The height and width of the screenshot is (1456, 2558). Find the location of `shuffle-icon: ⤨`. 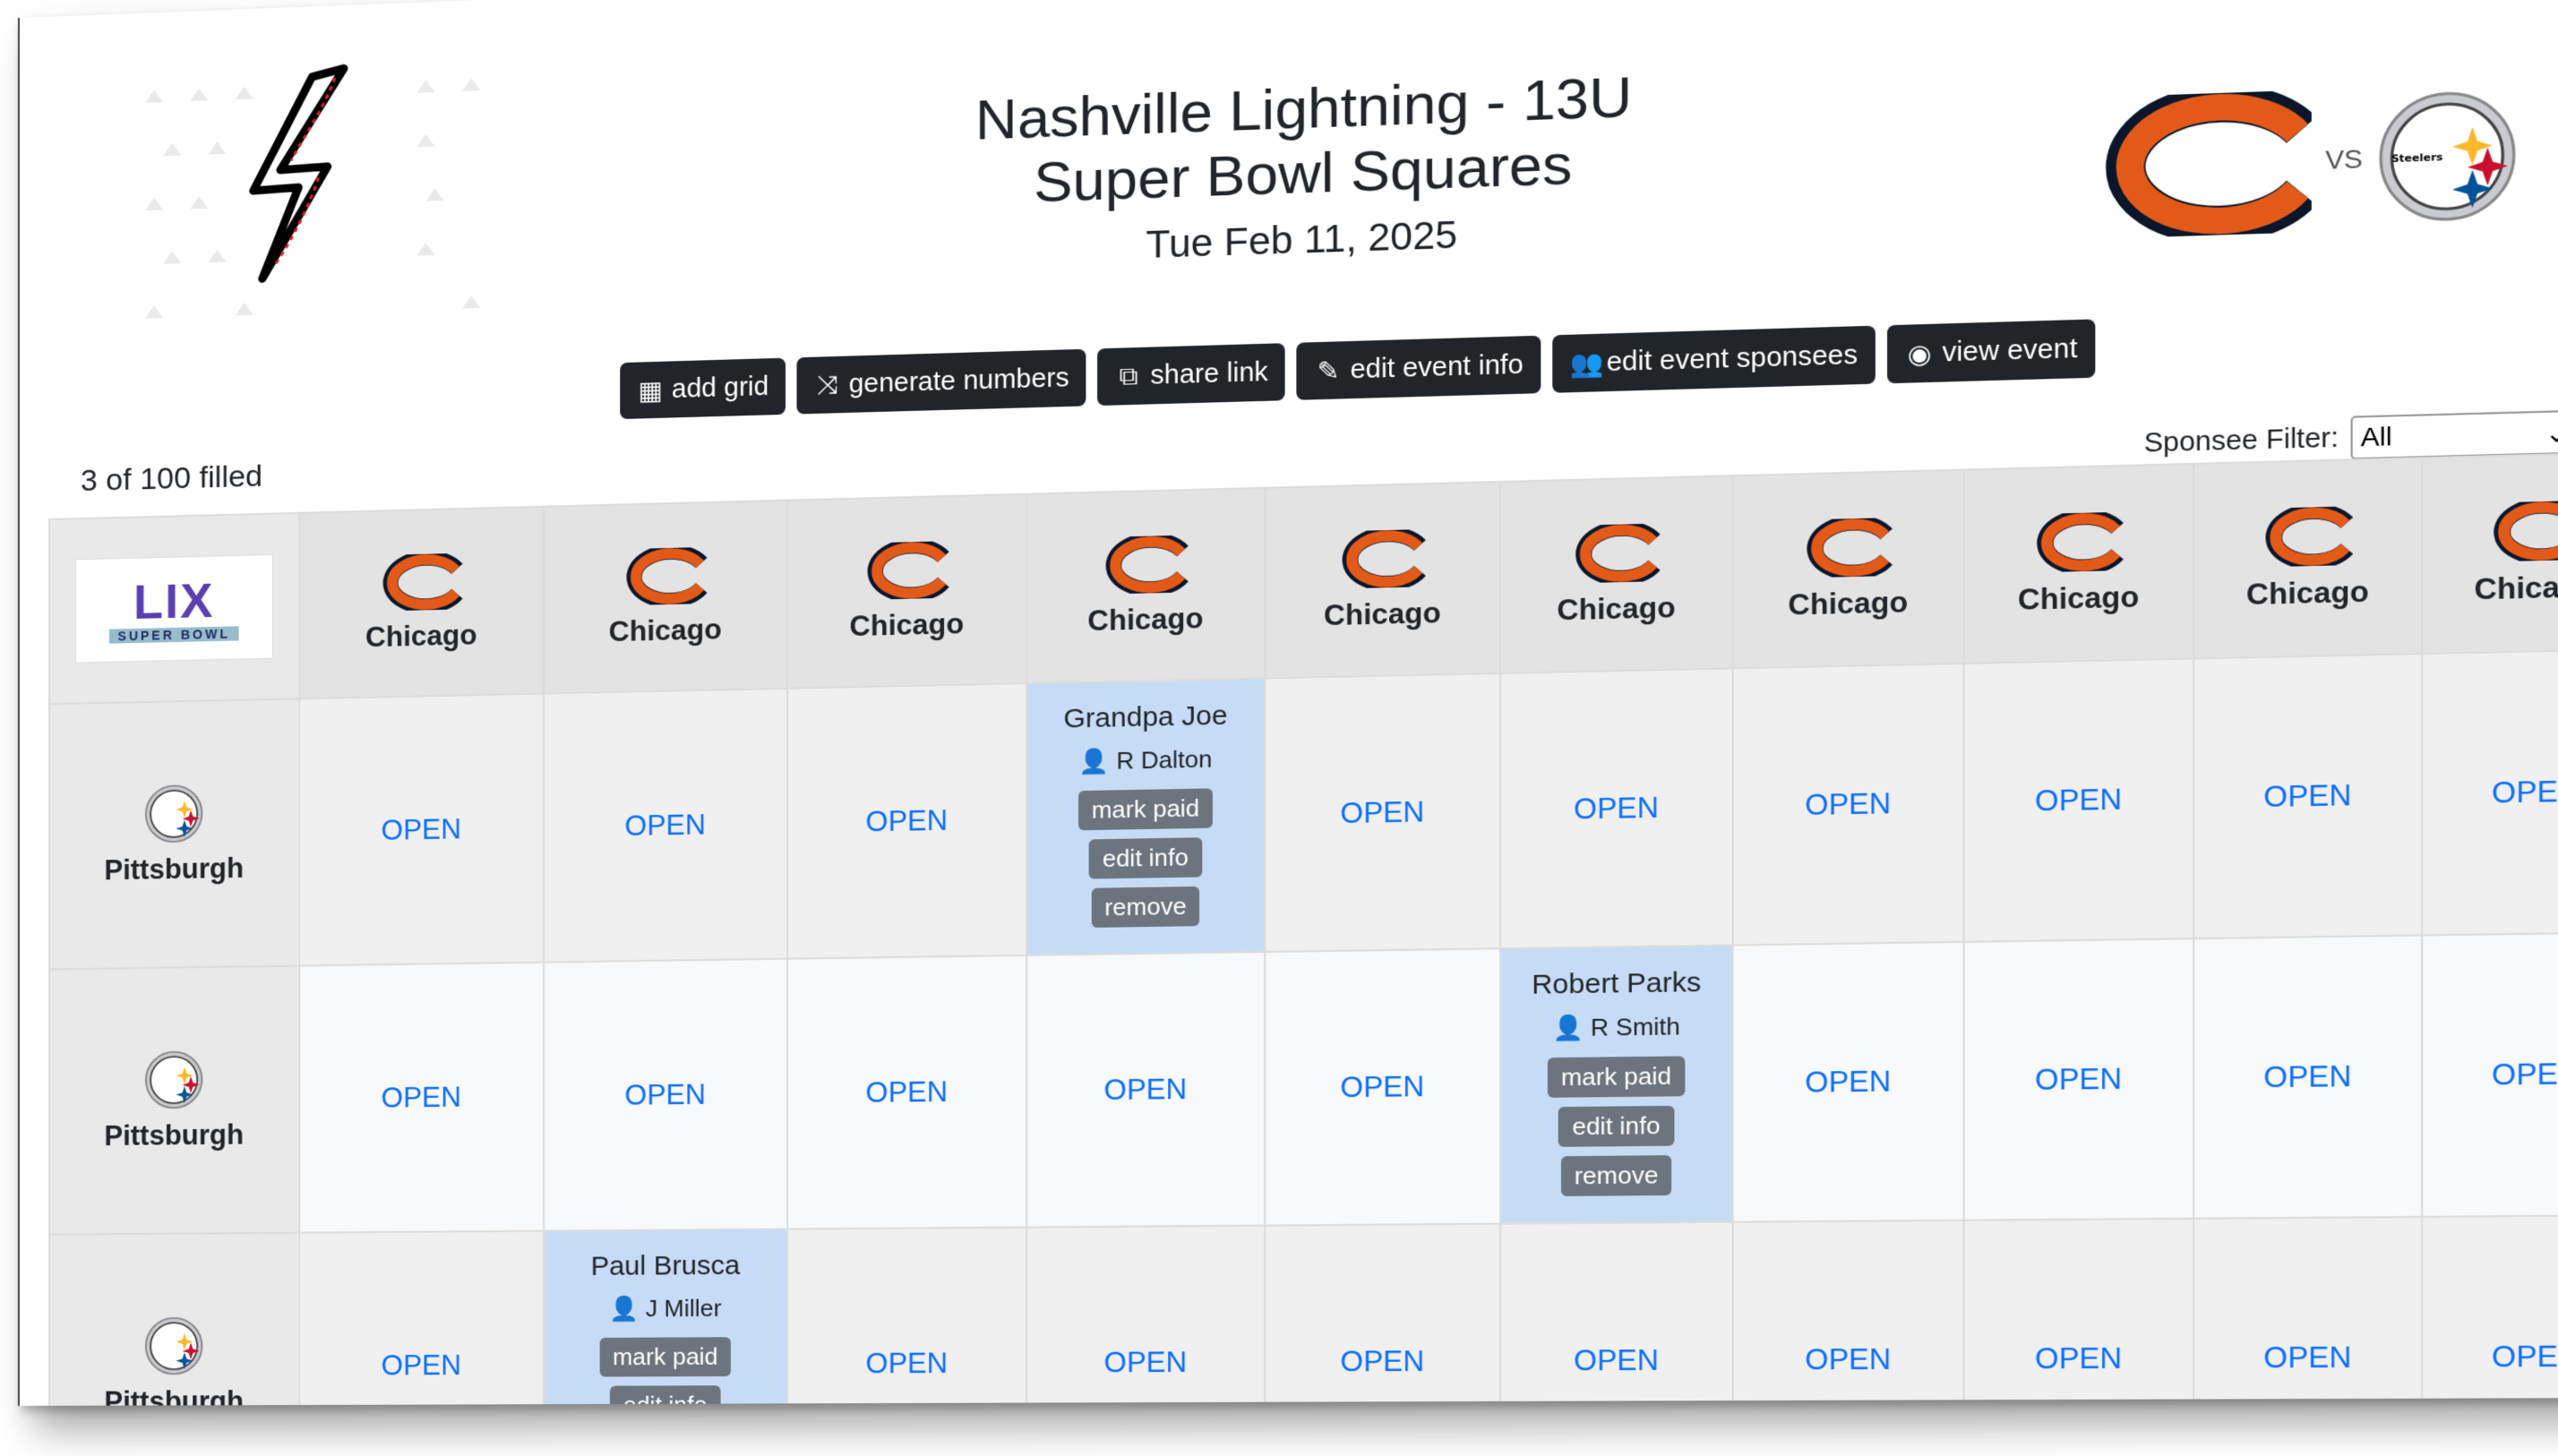

shuffle-icon: ⤨ is located at coordinates (827, 385).